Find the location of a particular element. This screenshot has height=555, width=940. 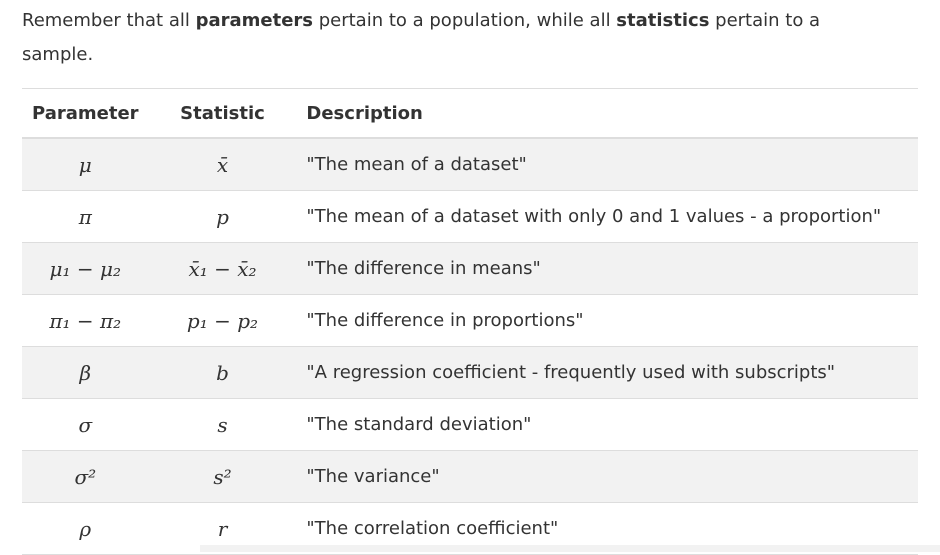

statistic-cell: x̄ is located at coordinates (222, 164).